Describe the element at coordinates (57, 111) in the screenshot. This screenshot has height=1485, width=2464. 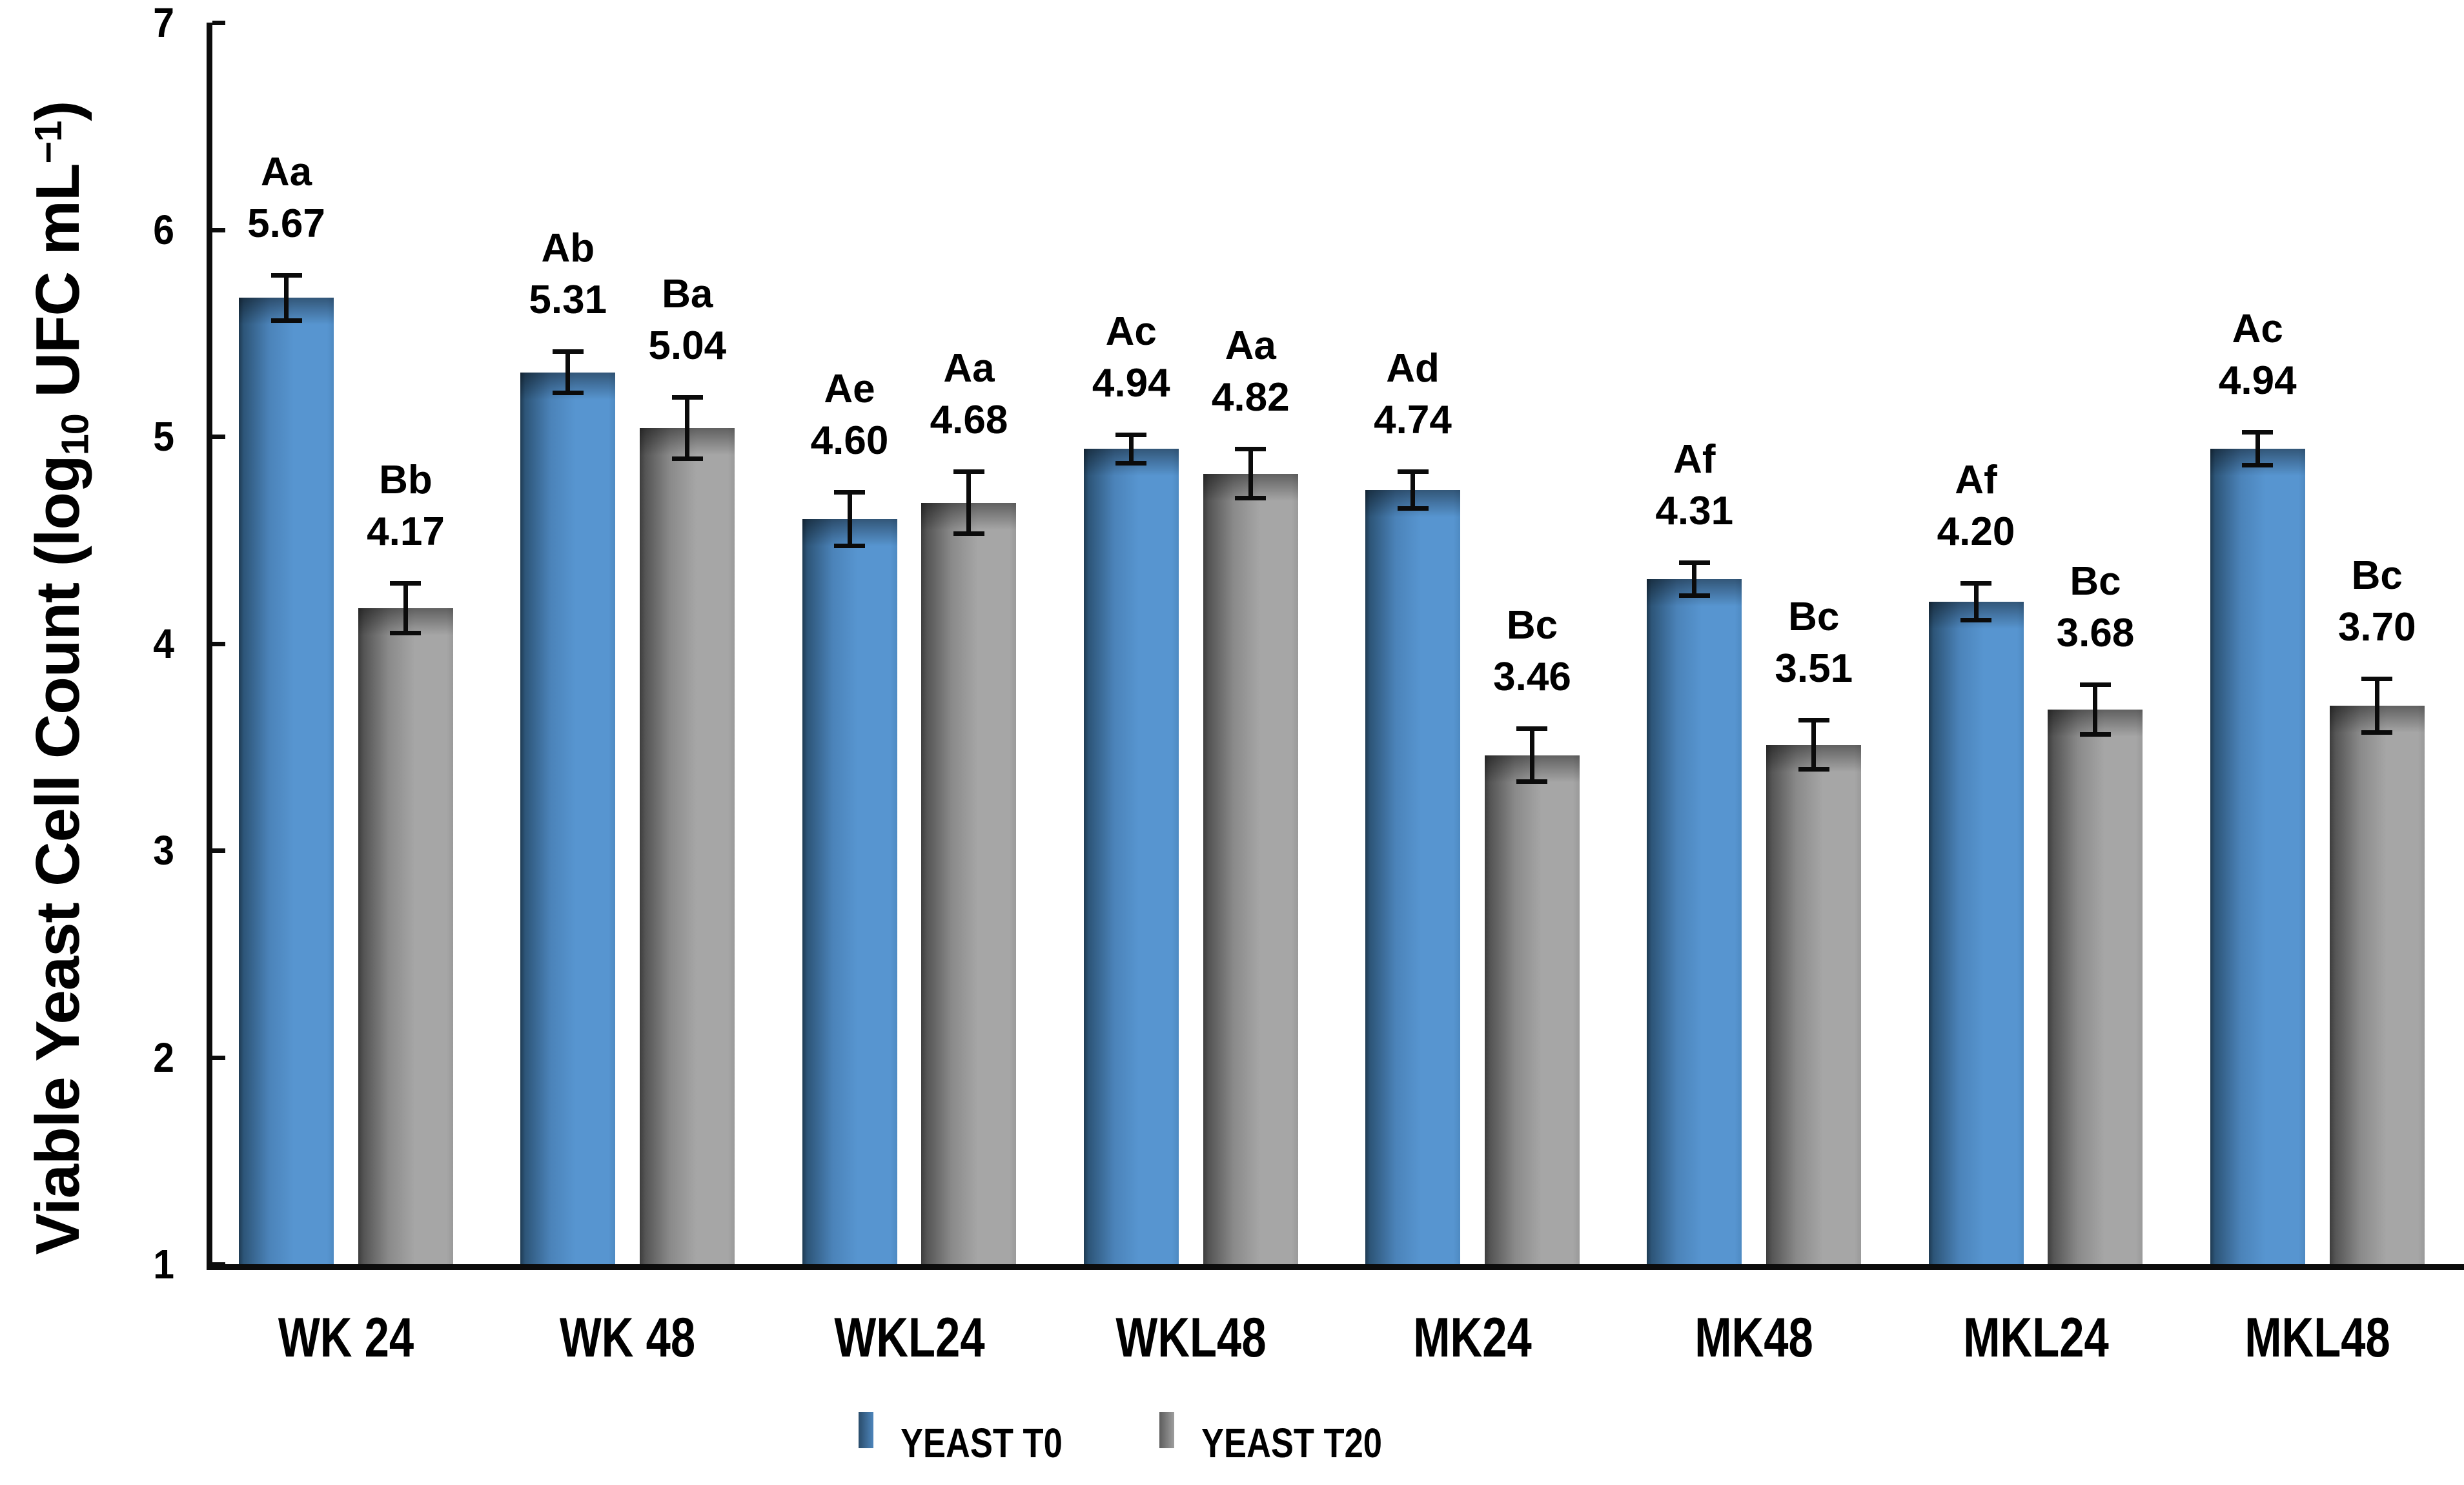
I see `y-axis-title-close: )` at that location.